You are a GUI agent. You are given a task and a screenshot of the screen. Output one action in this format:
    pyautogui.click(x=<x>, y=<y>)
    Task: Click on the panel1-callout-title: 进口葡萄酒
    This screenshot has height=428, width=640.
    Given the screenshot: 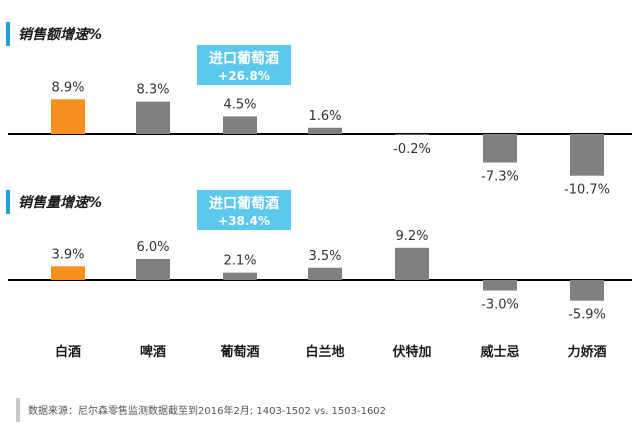 What is the action you would take?
    pyautogui.click(x=244, y=58)
    